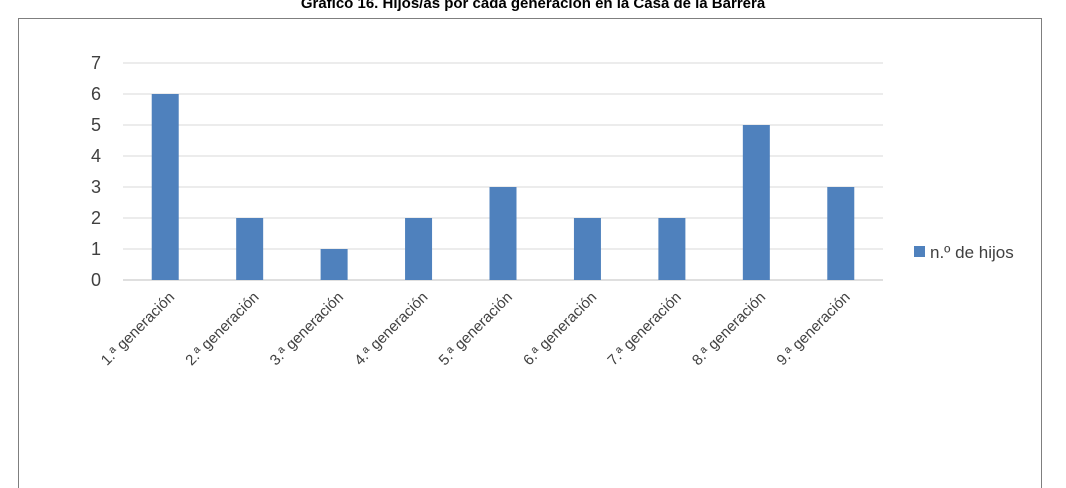  What do you see at coordinates (96, 156) in the screenshot?
I see `y-tick-label: 4` at bounding box center [96, 156].